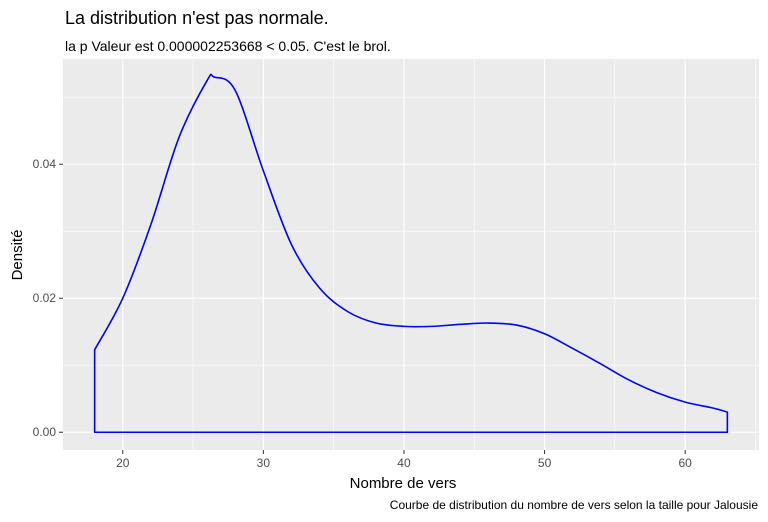 Image resolution: width=768 pixels, height=522 pixels. Describe the element at coordinates (264, 463) in the screenshot. I see `x-tick-label: 30` at that location.